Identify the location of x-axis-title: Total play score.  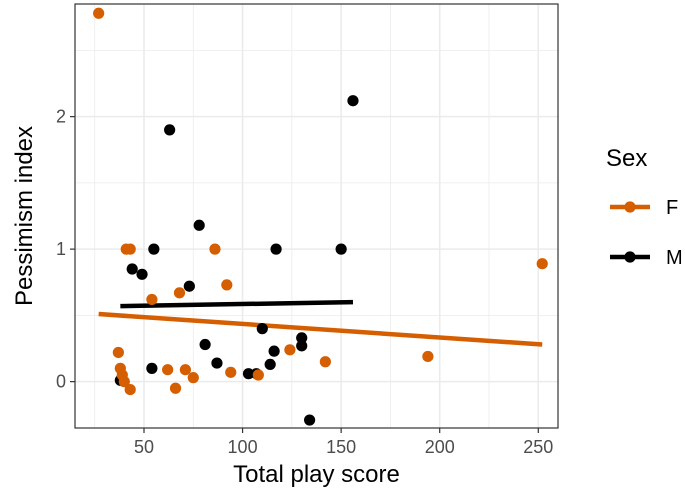
(316, 474).